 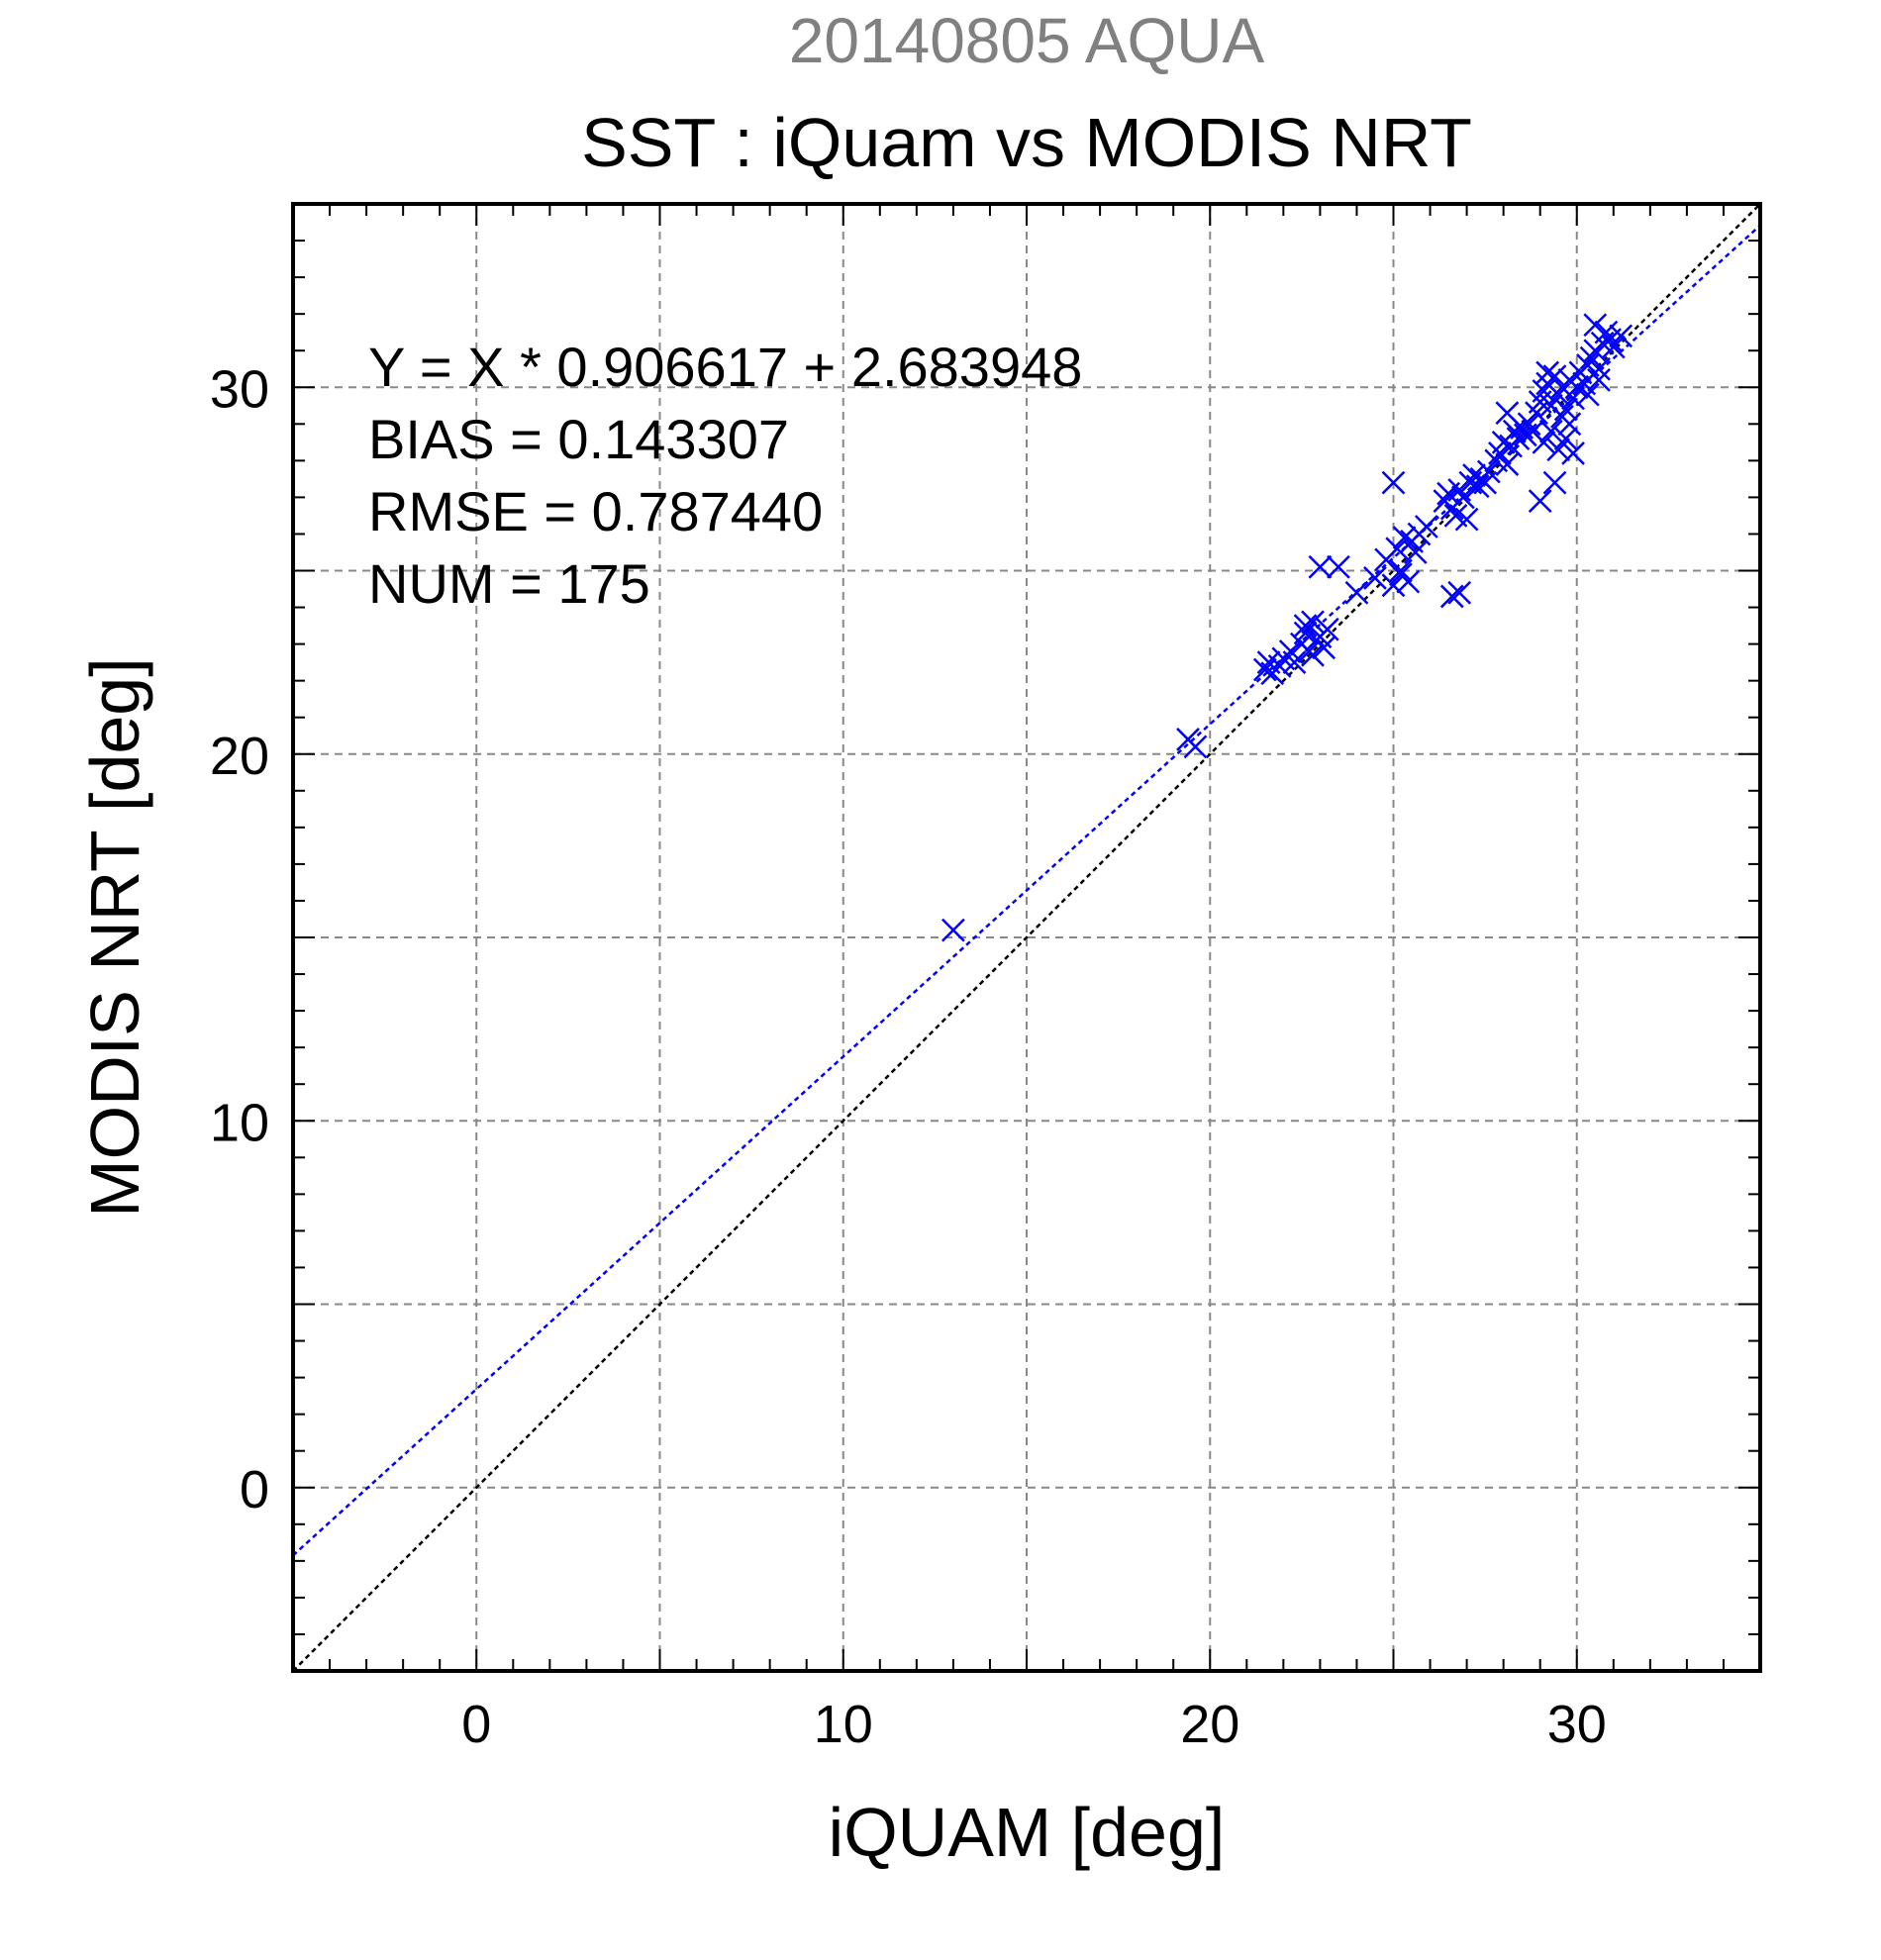 What do you see at coordinates (843, 1724) in the screenshot?
I see `x-tick-label: 10` at bounding box center [843, 1724].